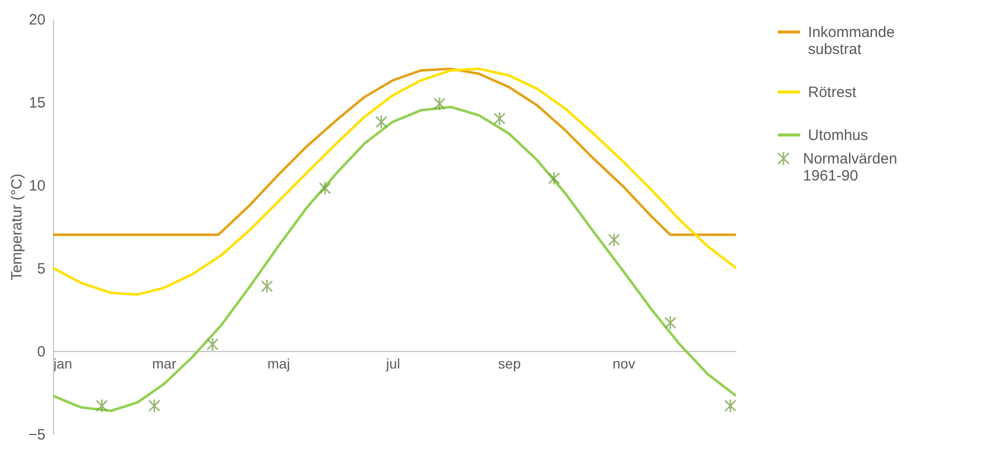 Image resolution: width=999 pixels, height=461 pixels. Describe the element at coordinates (851, 41) in the screenshot. I see `legend-label: Inkommande substrat` at that location.